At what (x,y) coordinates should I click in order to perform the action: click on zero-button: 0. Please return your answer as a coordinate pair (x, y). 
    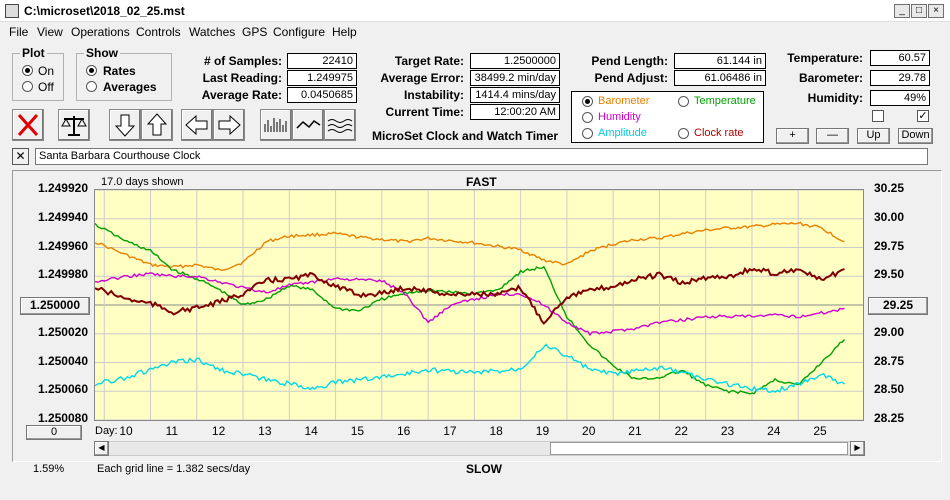
    Looking at the image, I should click on (54, 432).